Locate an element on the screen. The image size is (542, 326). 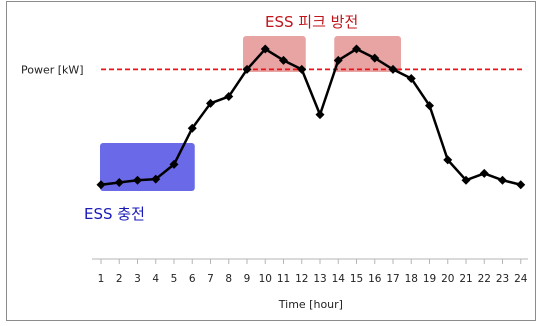
x-tick-label: 9 is located at coordinates (247, 279).